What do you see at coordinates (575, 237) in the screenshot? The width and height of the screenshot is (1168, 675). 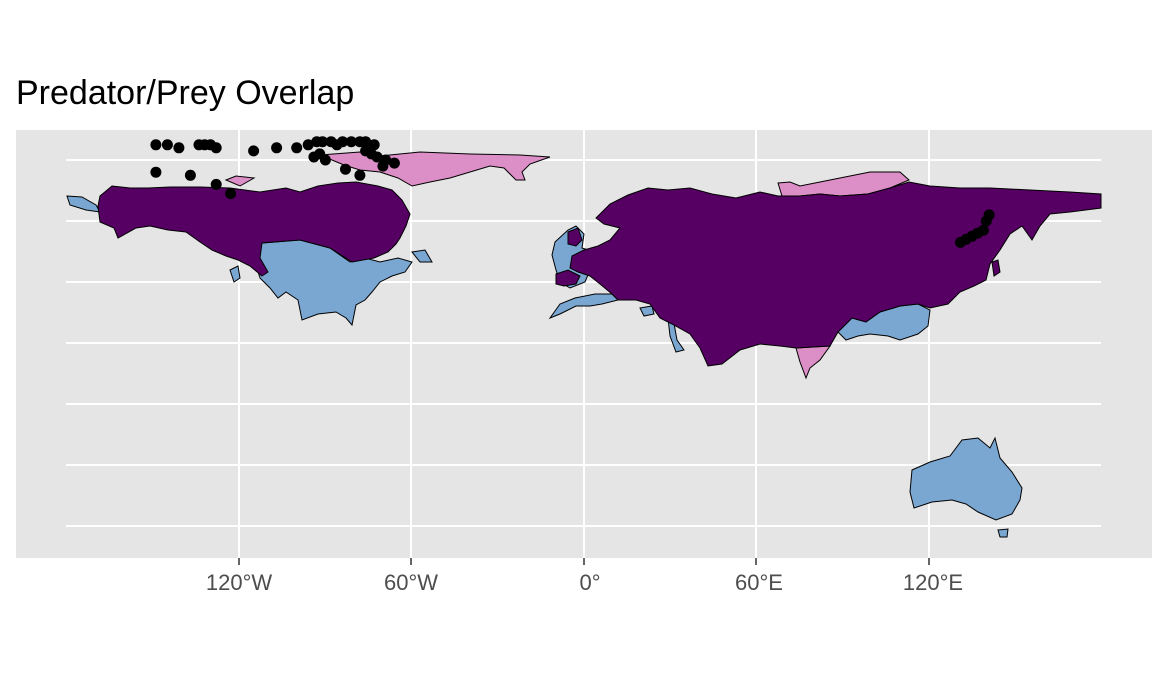 I see `overlap-british-isles` at bounding box center [575, 237].